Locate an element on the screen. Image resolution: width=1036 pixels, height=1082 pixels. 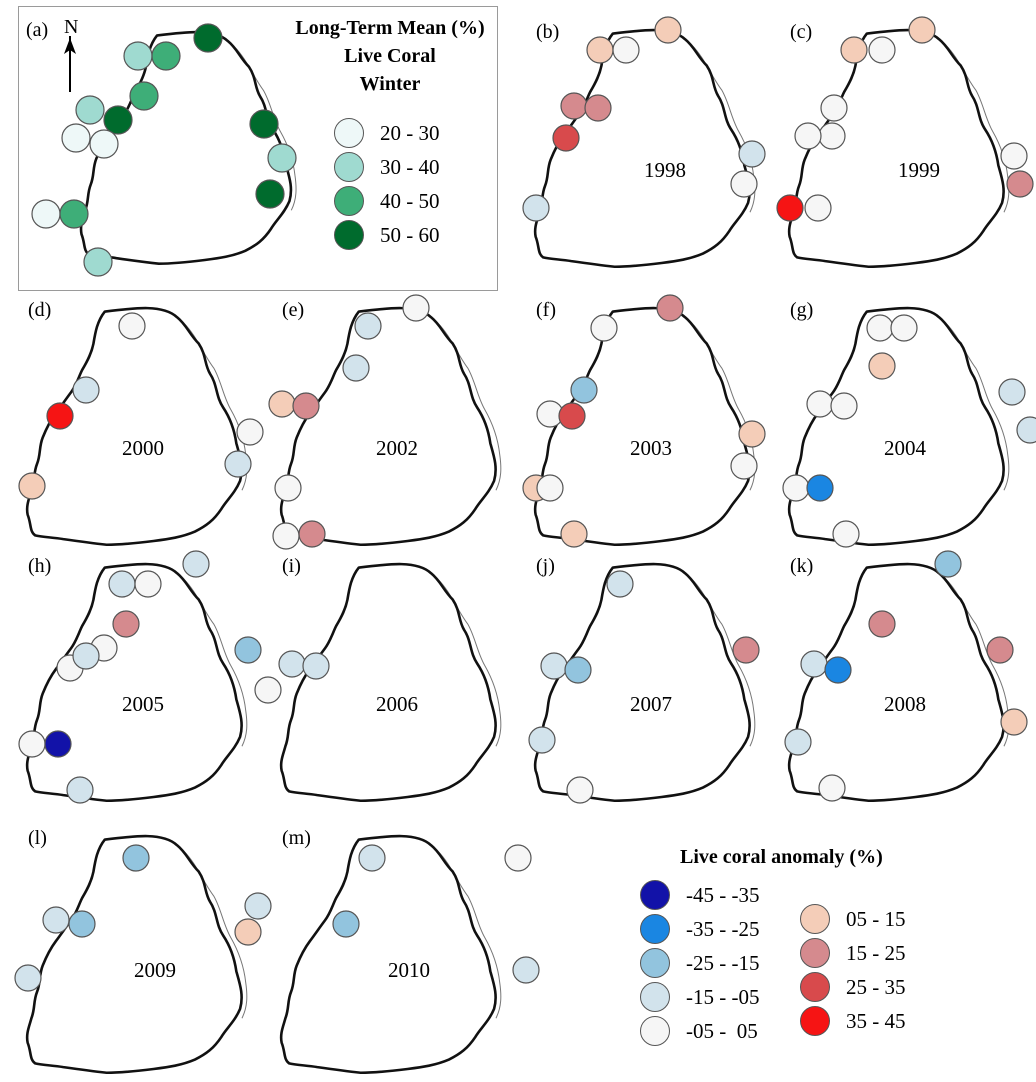
panel-label: (g) is located at coordinates (802, 310).